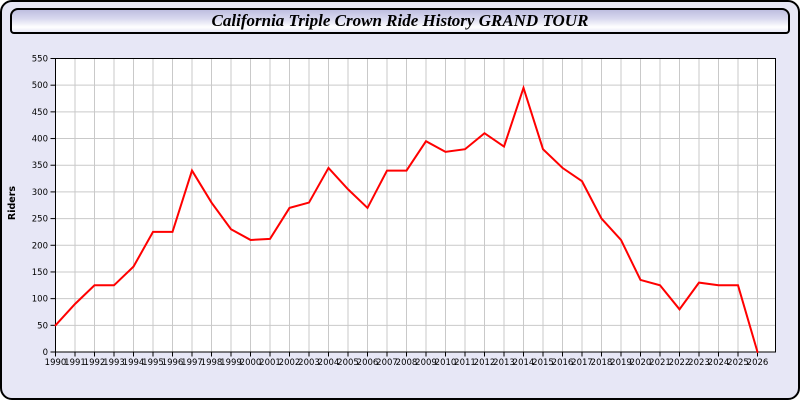  I want to click on x-tick-label: 2020, so click(641, 363).